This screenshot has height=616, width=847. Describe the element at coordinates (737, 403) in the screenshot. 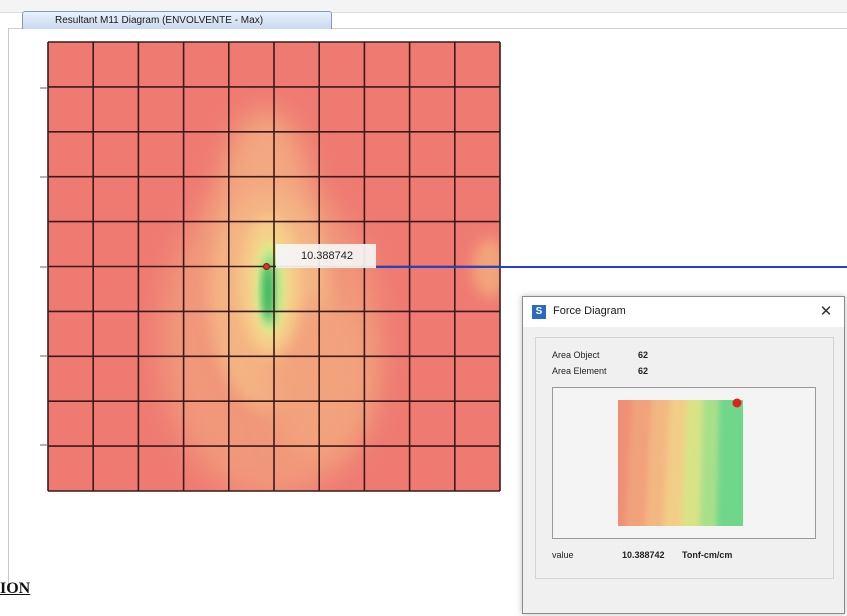

I see `preview-probe-dot` at that location.